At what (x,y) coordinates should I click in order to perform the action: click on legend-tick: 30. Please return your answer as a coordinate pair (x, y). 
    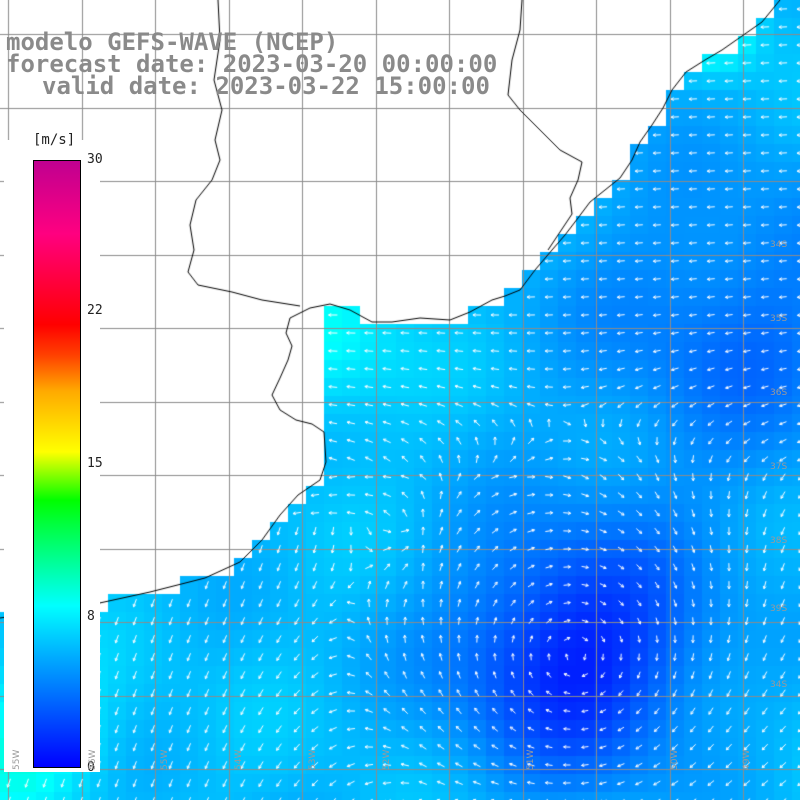
    Looking at the image, I should click on (95, 159).